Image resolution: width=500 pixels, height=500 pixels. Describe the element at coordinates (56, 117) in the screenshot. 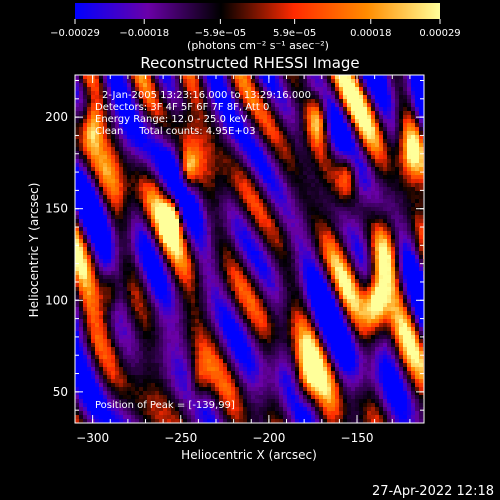

I see `y-tick-label: 200` at that location.